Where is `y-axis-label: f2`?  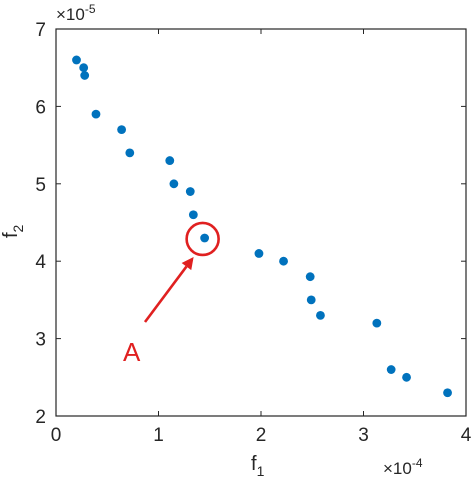
y-axis-label: f2 is located at coordinates (13, 231).